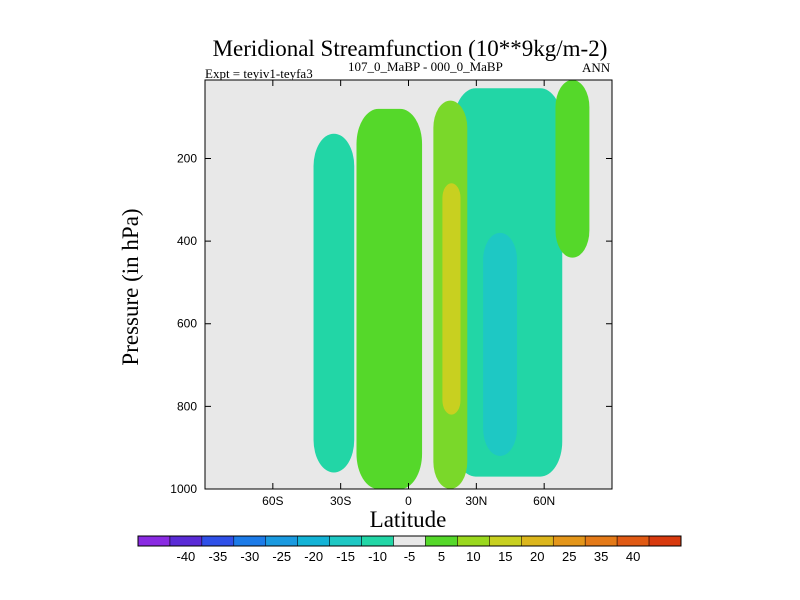 This screenshot has width=800, height=600. I want to click on colorbar-label: -20, so click(313, 556).